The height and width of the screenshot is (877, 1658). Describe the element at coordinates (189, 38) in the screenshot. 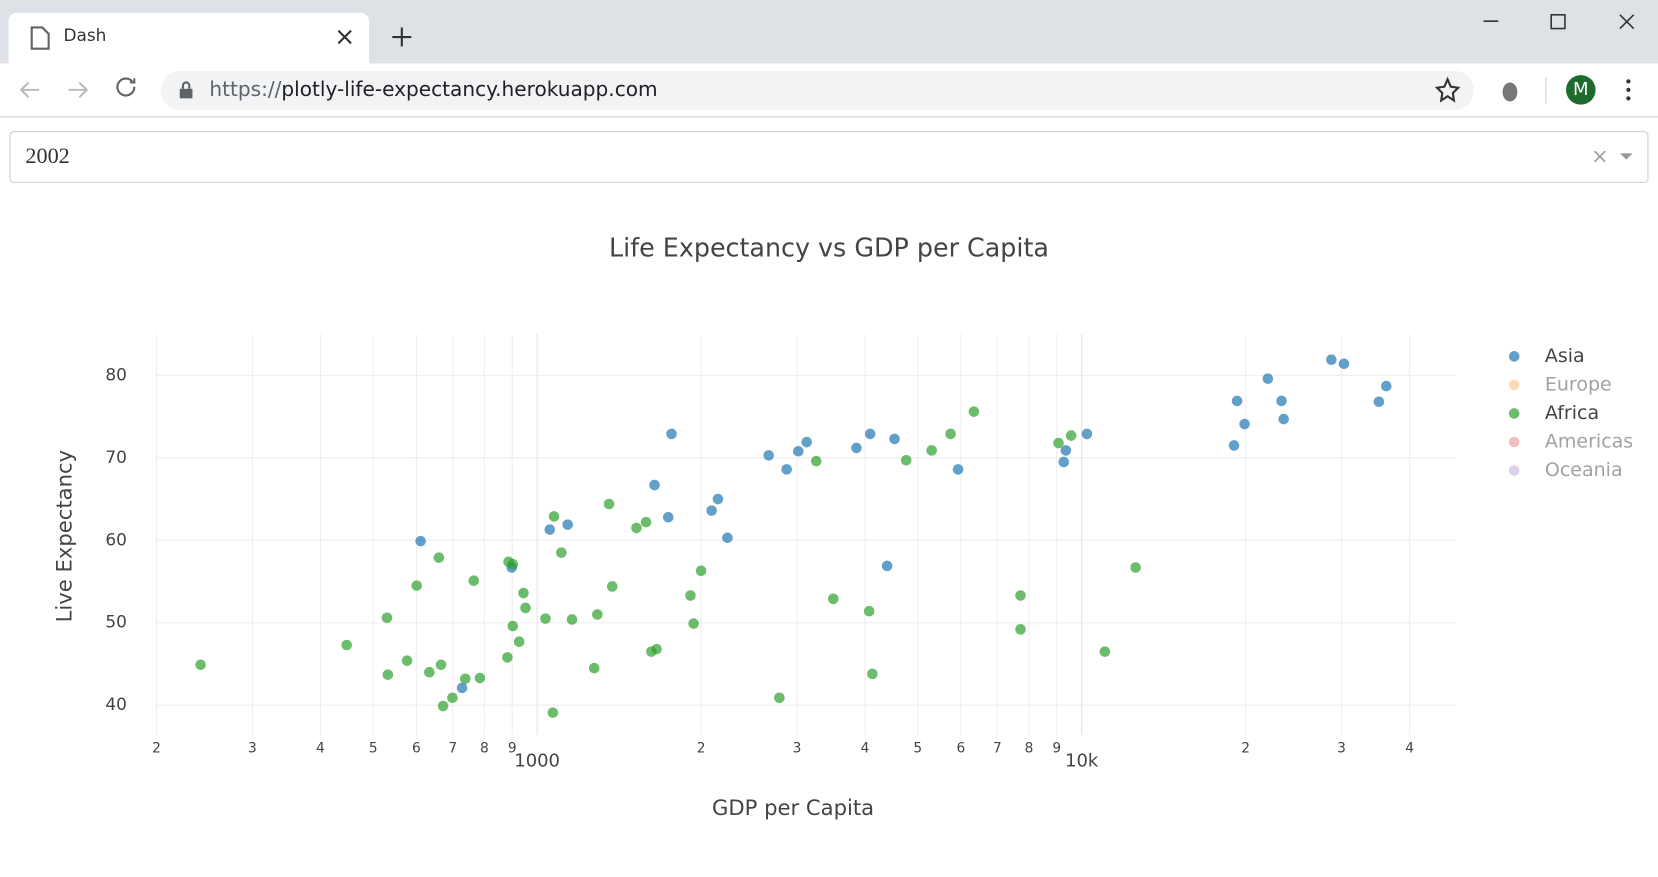

I see `tab` at that location.